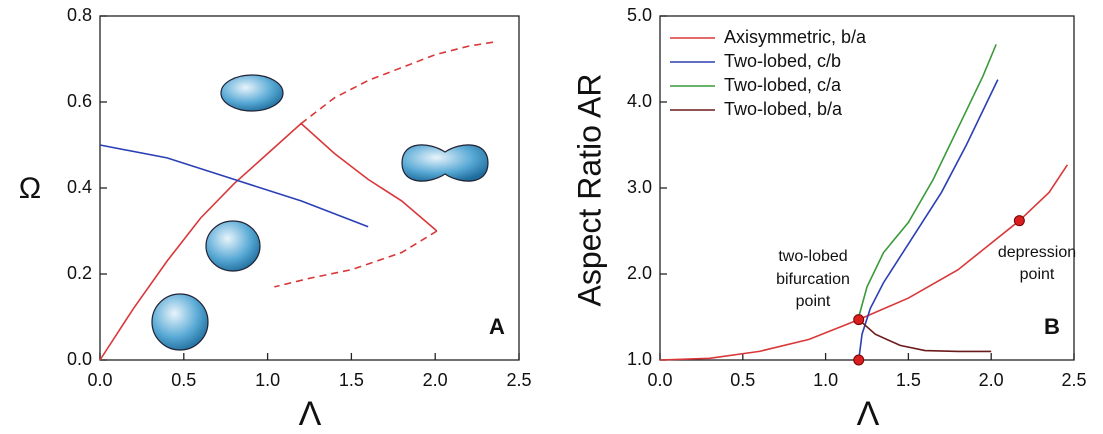 This screenshot has width=1103, height=434. What do you see at coordinates (445, 163) in the screenshot?
I see `two-lobed-icon` at bounding box center [445, 163].